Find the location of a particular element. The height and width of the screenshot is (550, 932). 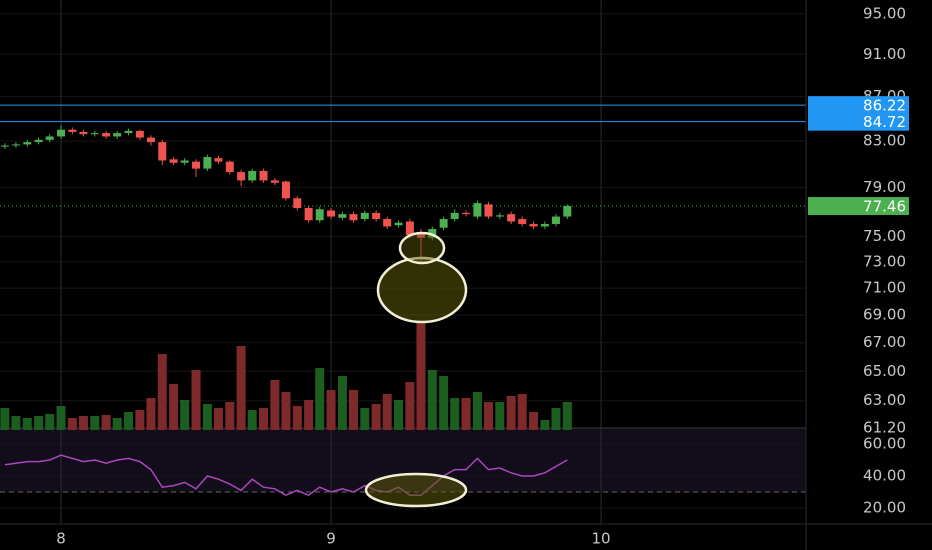

x-tick-label: 8 is located at coordinates (61, 539).